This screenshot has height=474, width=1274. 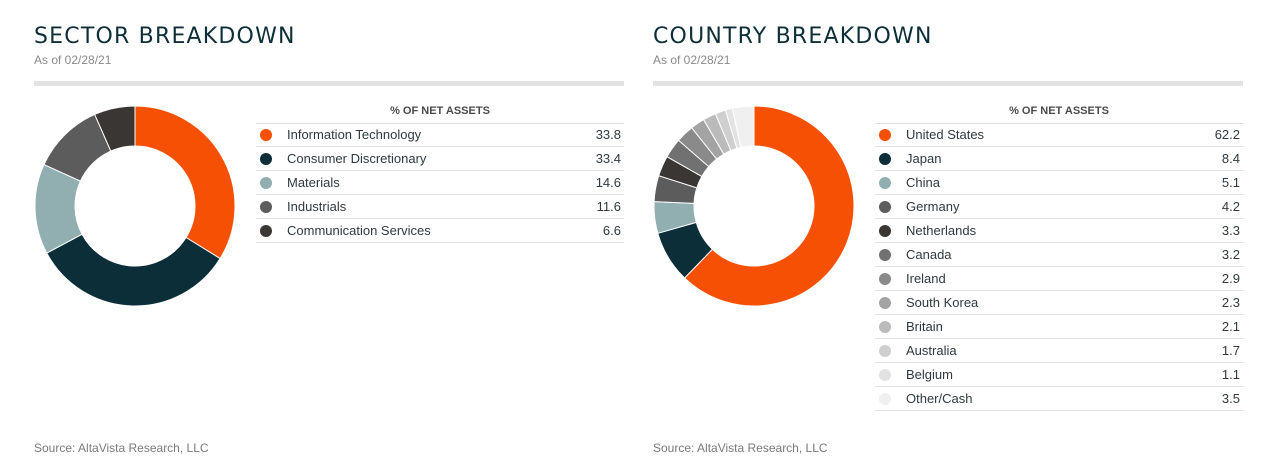 What do you see at coordinates (923, 182) in the screenshot?
I see `category-label: China` at bounding box center [923, 182].